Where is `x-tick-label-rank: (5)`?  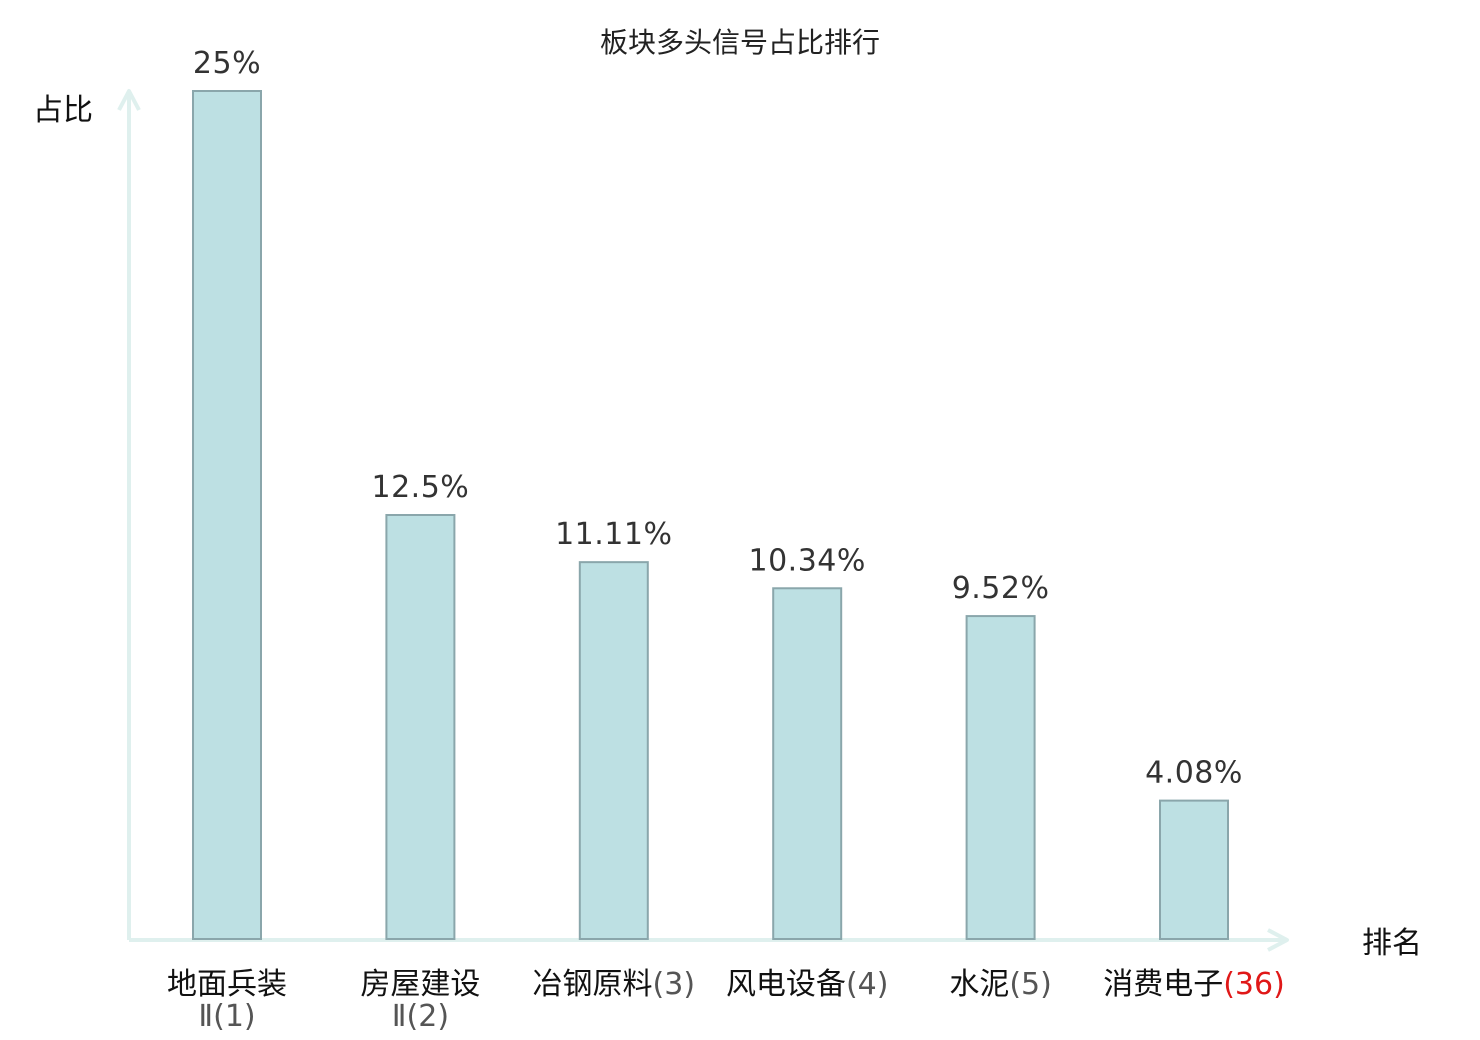 x-tick-label-rank: (5) is located at coordinates (1030, 984).